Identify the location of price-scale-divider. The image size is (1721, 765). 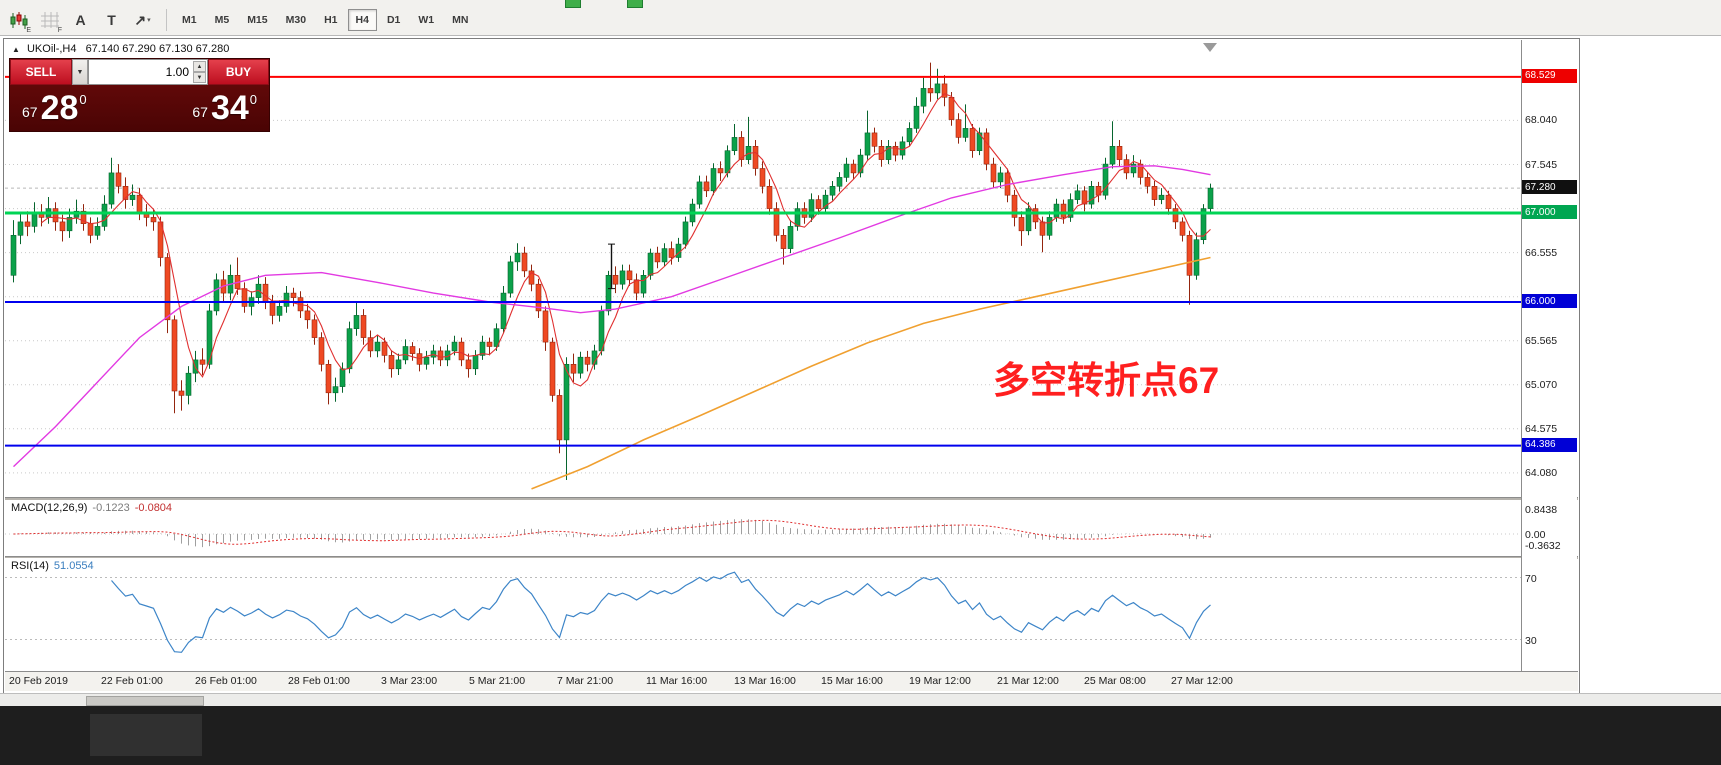
(1521, 365).